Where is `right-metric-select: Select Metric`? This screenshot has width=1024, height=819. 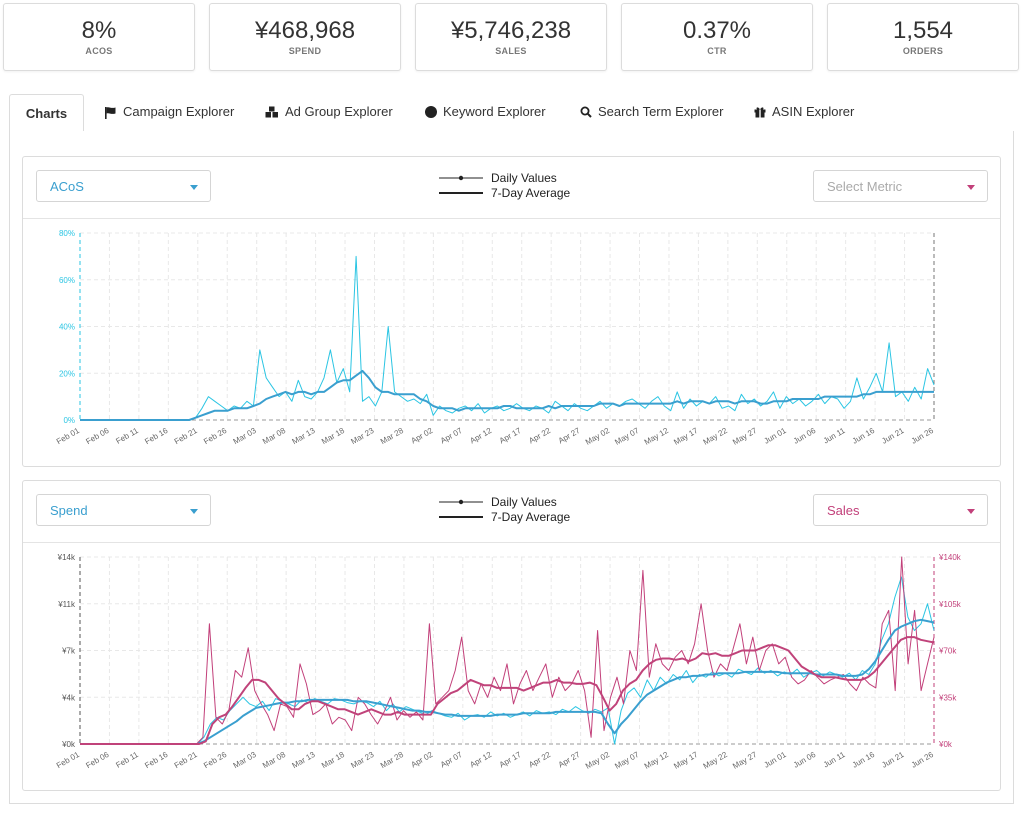 right-metric-select: Select Metric is located at coordinates (900, 186).